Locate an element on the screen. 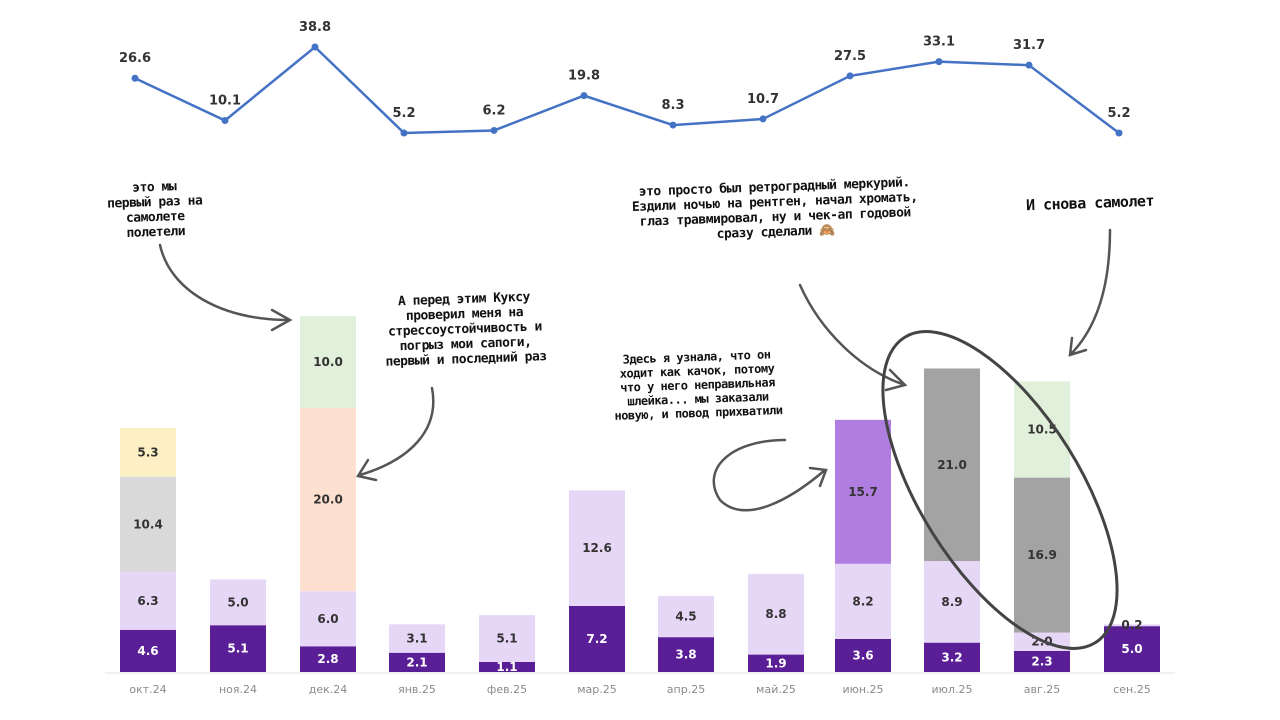  bar-value-label: 8.2 is located at coordinates (862, 601).